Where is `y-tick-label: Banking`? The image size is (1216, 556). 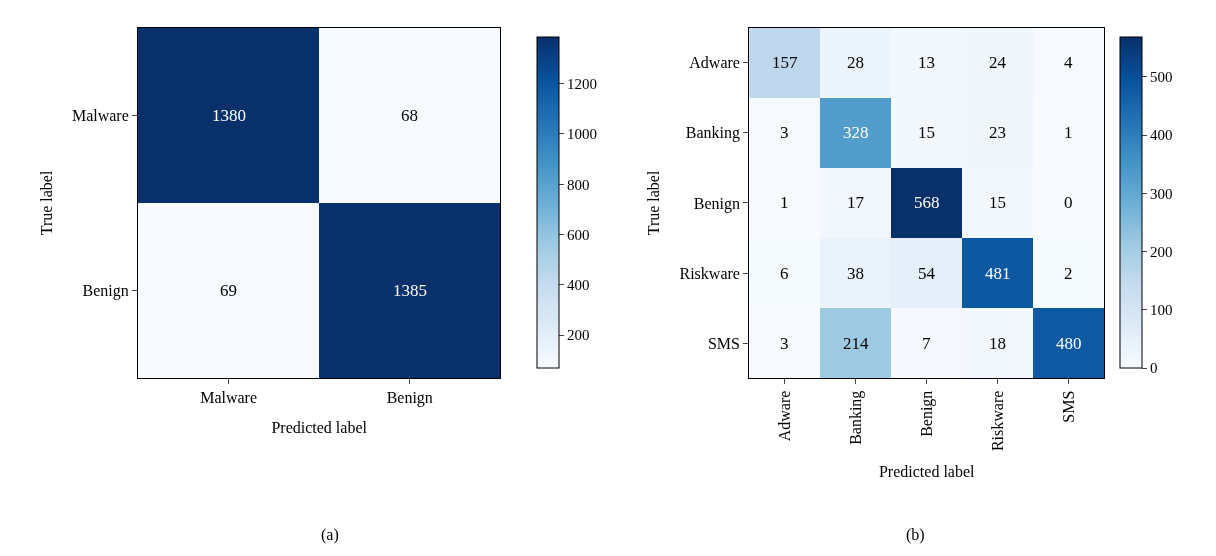 y-tick-label: Banking is located at coordinates (712, 133).